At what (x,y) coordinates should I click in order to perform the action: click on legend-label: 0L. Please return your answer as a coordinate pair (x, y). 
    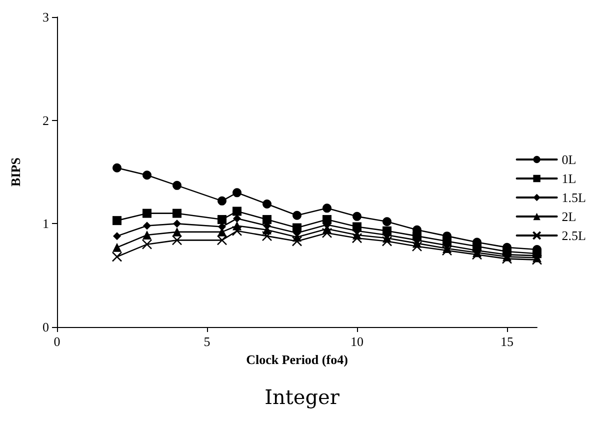
    Looking at the image, I should click on (569, 159).